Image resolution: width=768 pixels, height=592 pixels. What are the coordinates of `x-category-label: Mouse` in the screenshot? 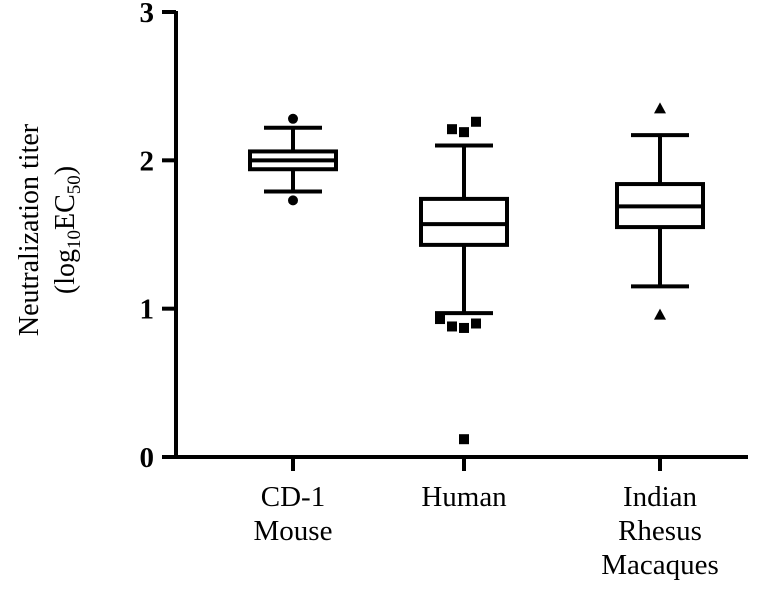 It's located at (293, 531).